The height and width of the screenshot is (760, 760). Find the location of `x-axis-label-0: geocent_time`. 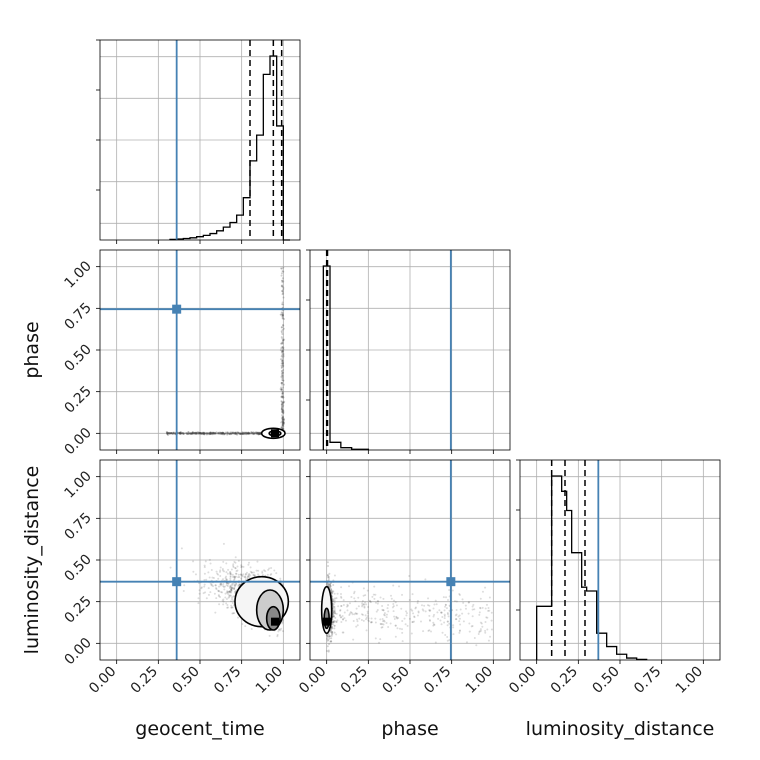

x-axis-label-0: geocent_time is located at coordinates (199, 729).